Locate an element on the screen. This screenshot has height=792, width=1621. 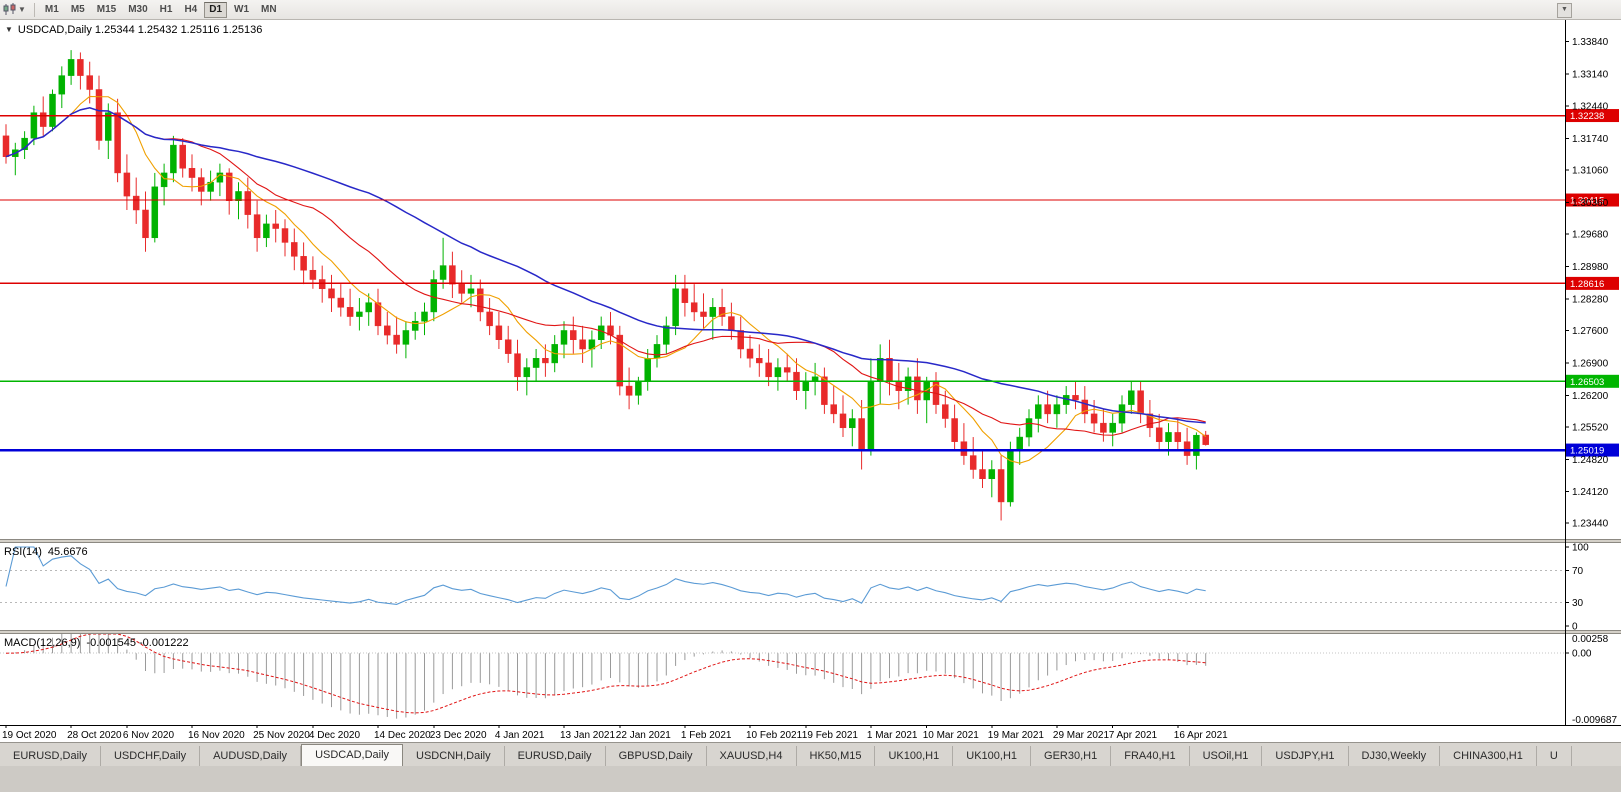
svg-text: 13 Jan 2021 is located at coordinates (587, 735).